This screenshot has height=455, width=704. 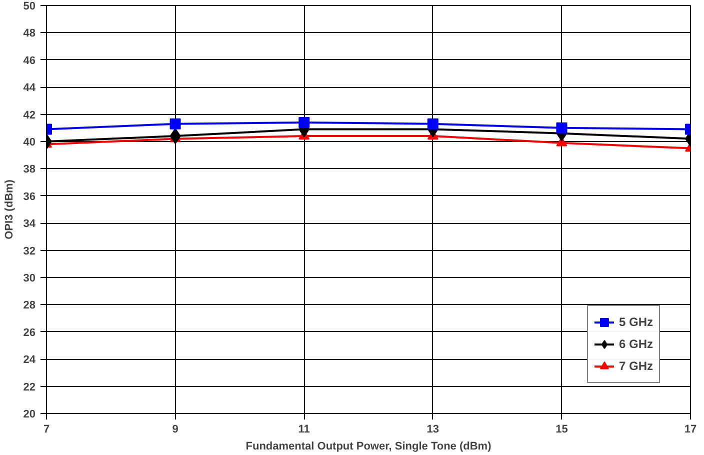 What do you see at coordinates (175, 430) in the screenshot?
I see `x-tick-label: 9` at bounding box center [175, 430].